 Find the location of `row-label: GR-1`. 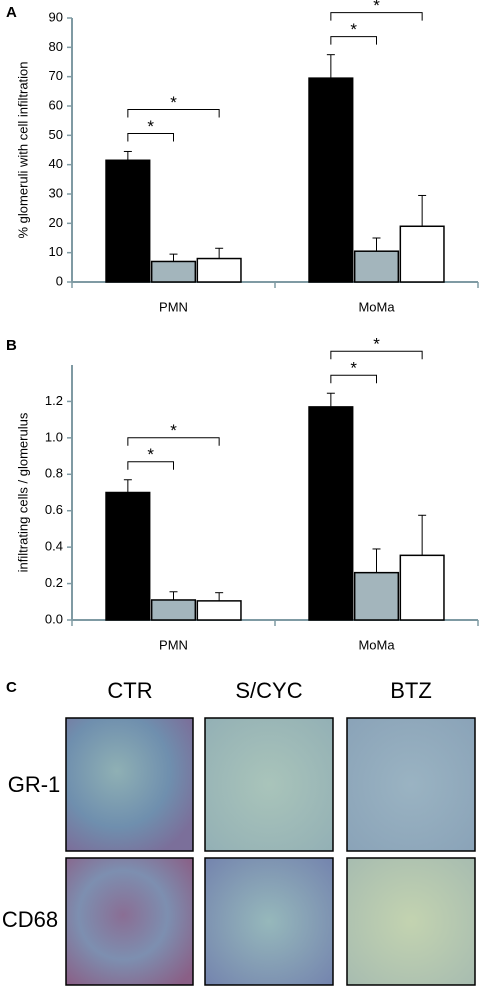

row-label: GR-1 is located at coordinates (34, 784).